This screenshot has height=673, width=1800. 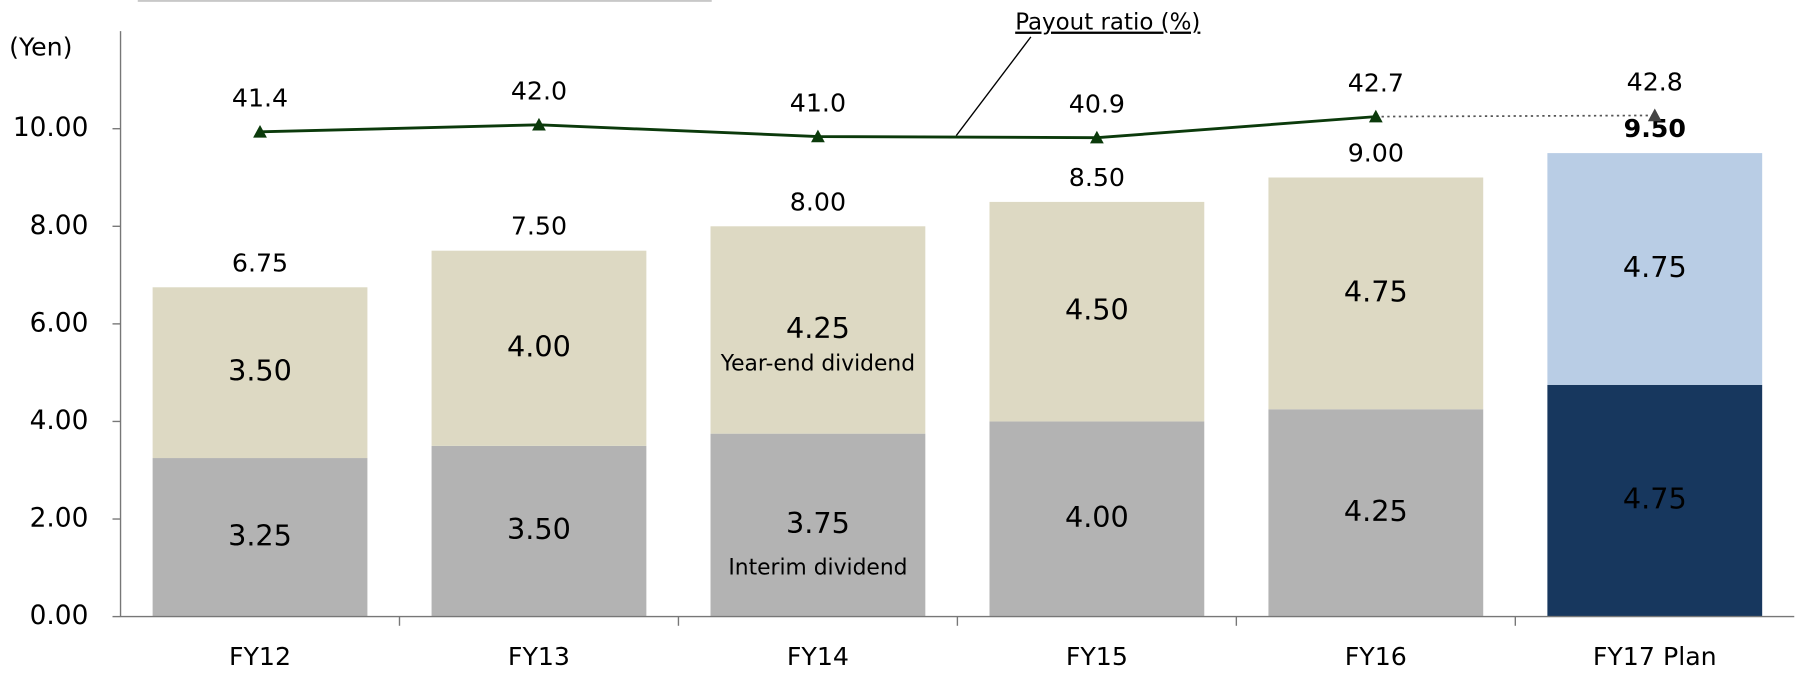 What do you see at coordinates (59, 420) in the screenshot?
I see `y-tick-label: 4.00` at bounding box center [59, 420].